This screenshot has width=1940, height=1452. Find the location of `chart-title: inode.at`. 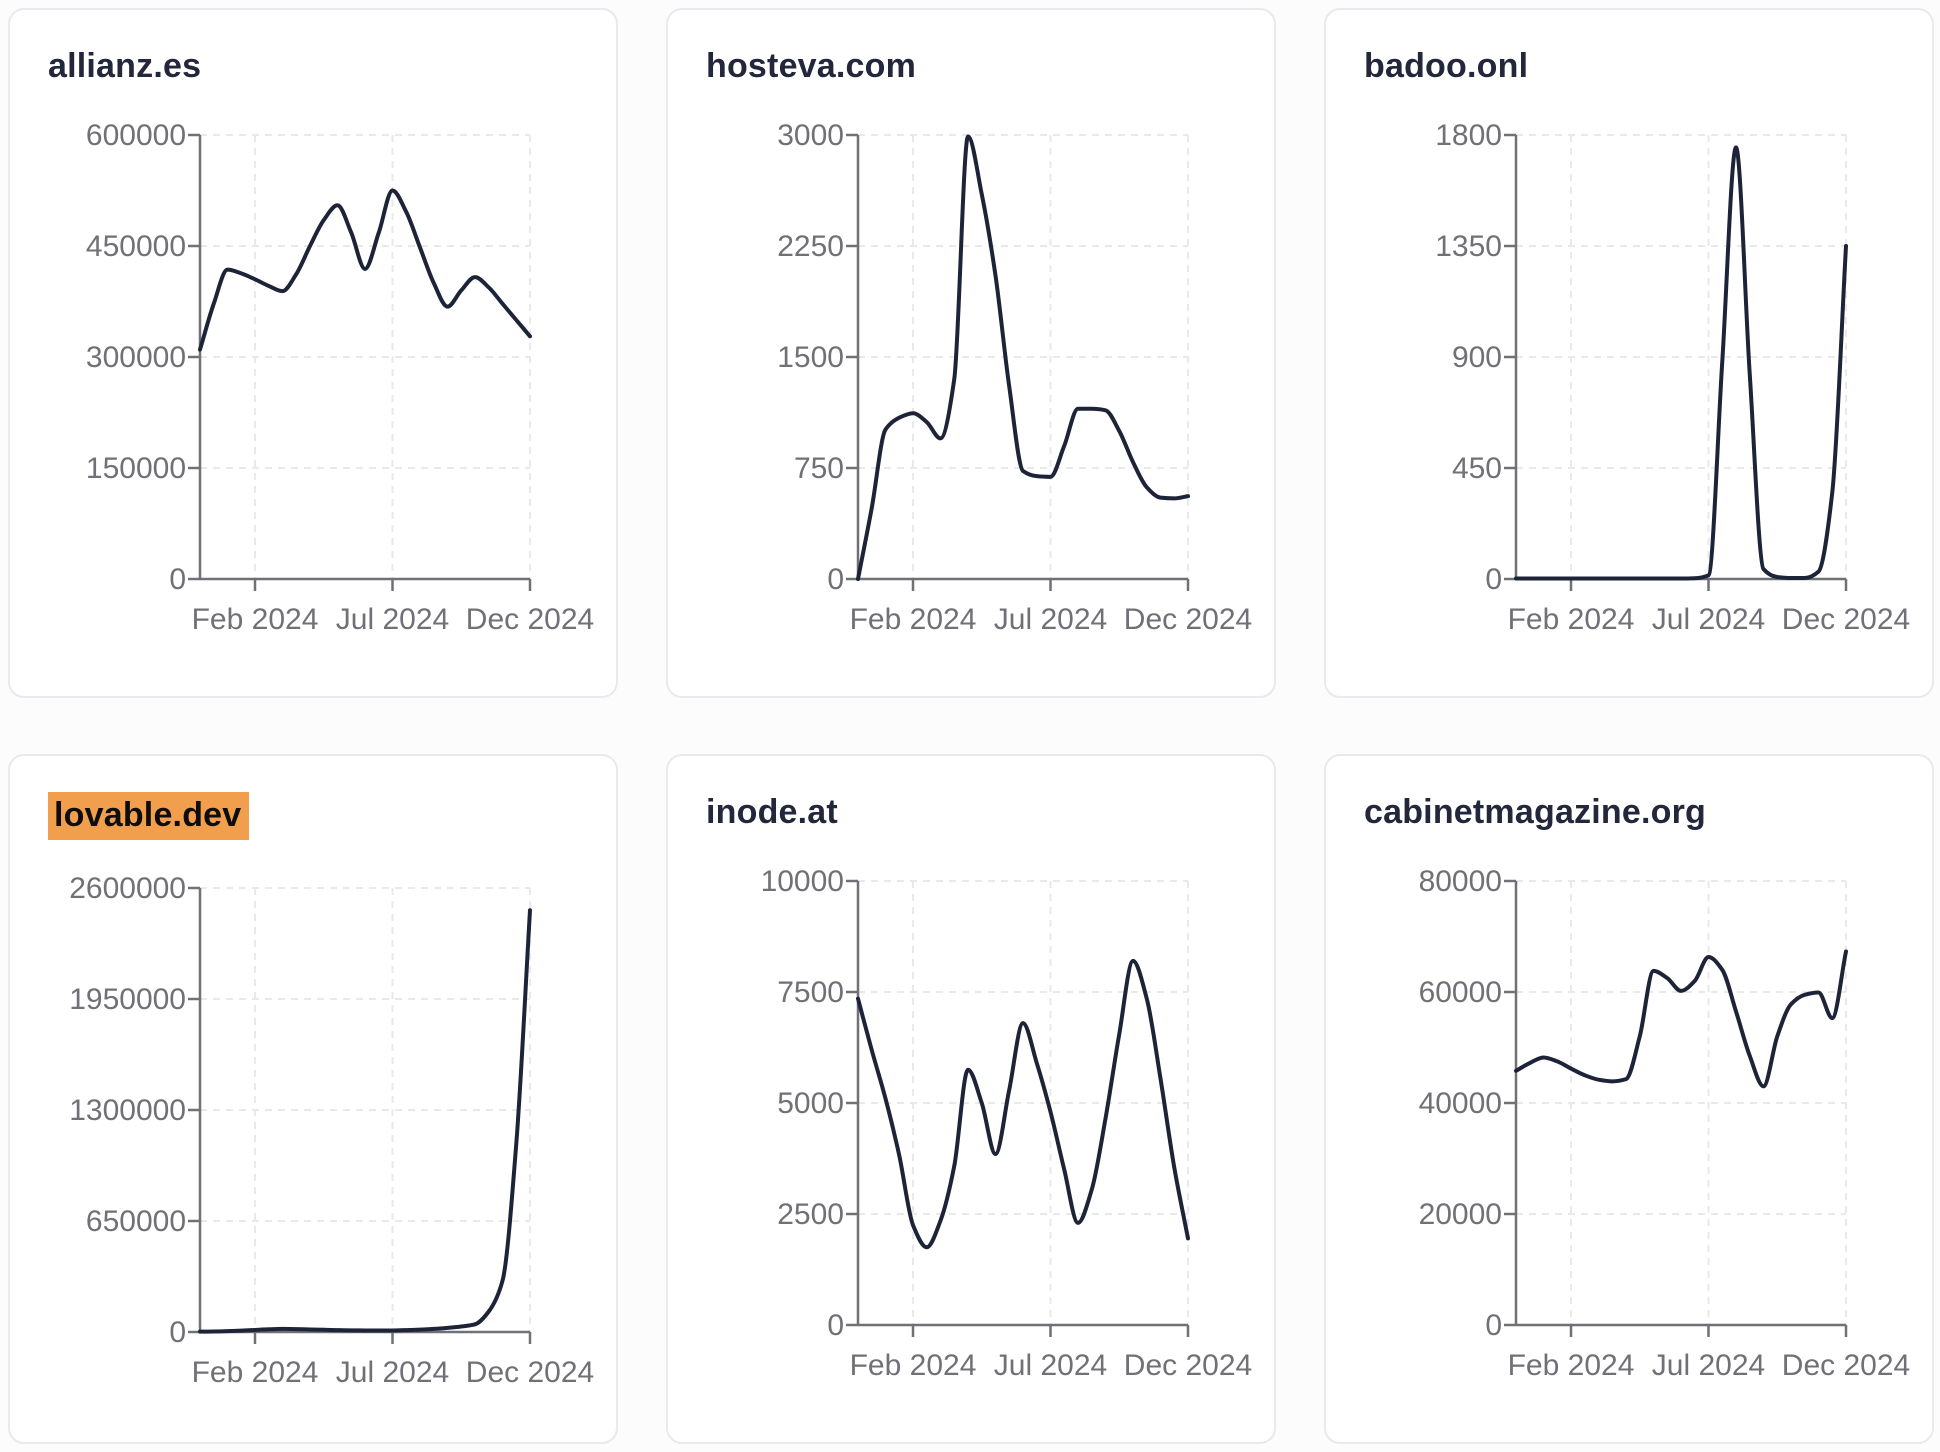

chart-title: inode.at is located at coordinates (990, 812).